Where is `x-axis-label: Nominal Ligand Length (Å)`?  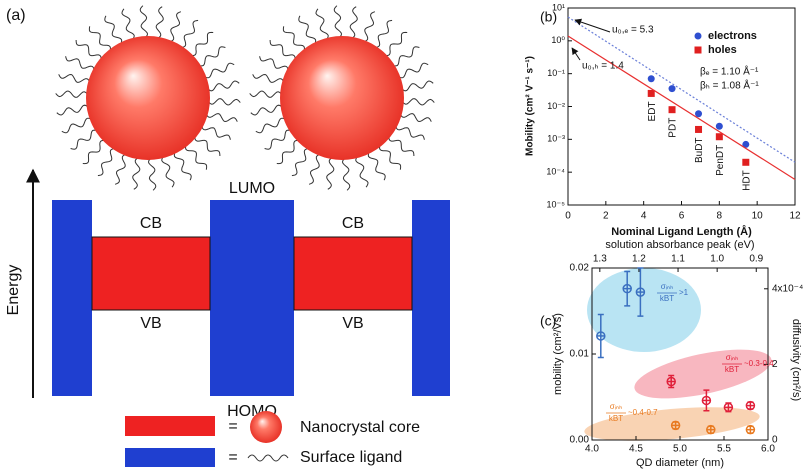
x-axis-label: Nominal Ligand Length (Å) is located at coordinates (681, 231).